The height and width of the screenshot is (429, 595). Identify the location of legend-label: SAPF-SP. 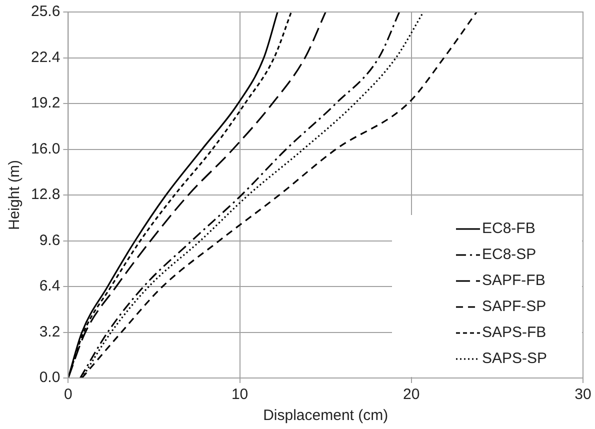
(514, 307).